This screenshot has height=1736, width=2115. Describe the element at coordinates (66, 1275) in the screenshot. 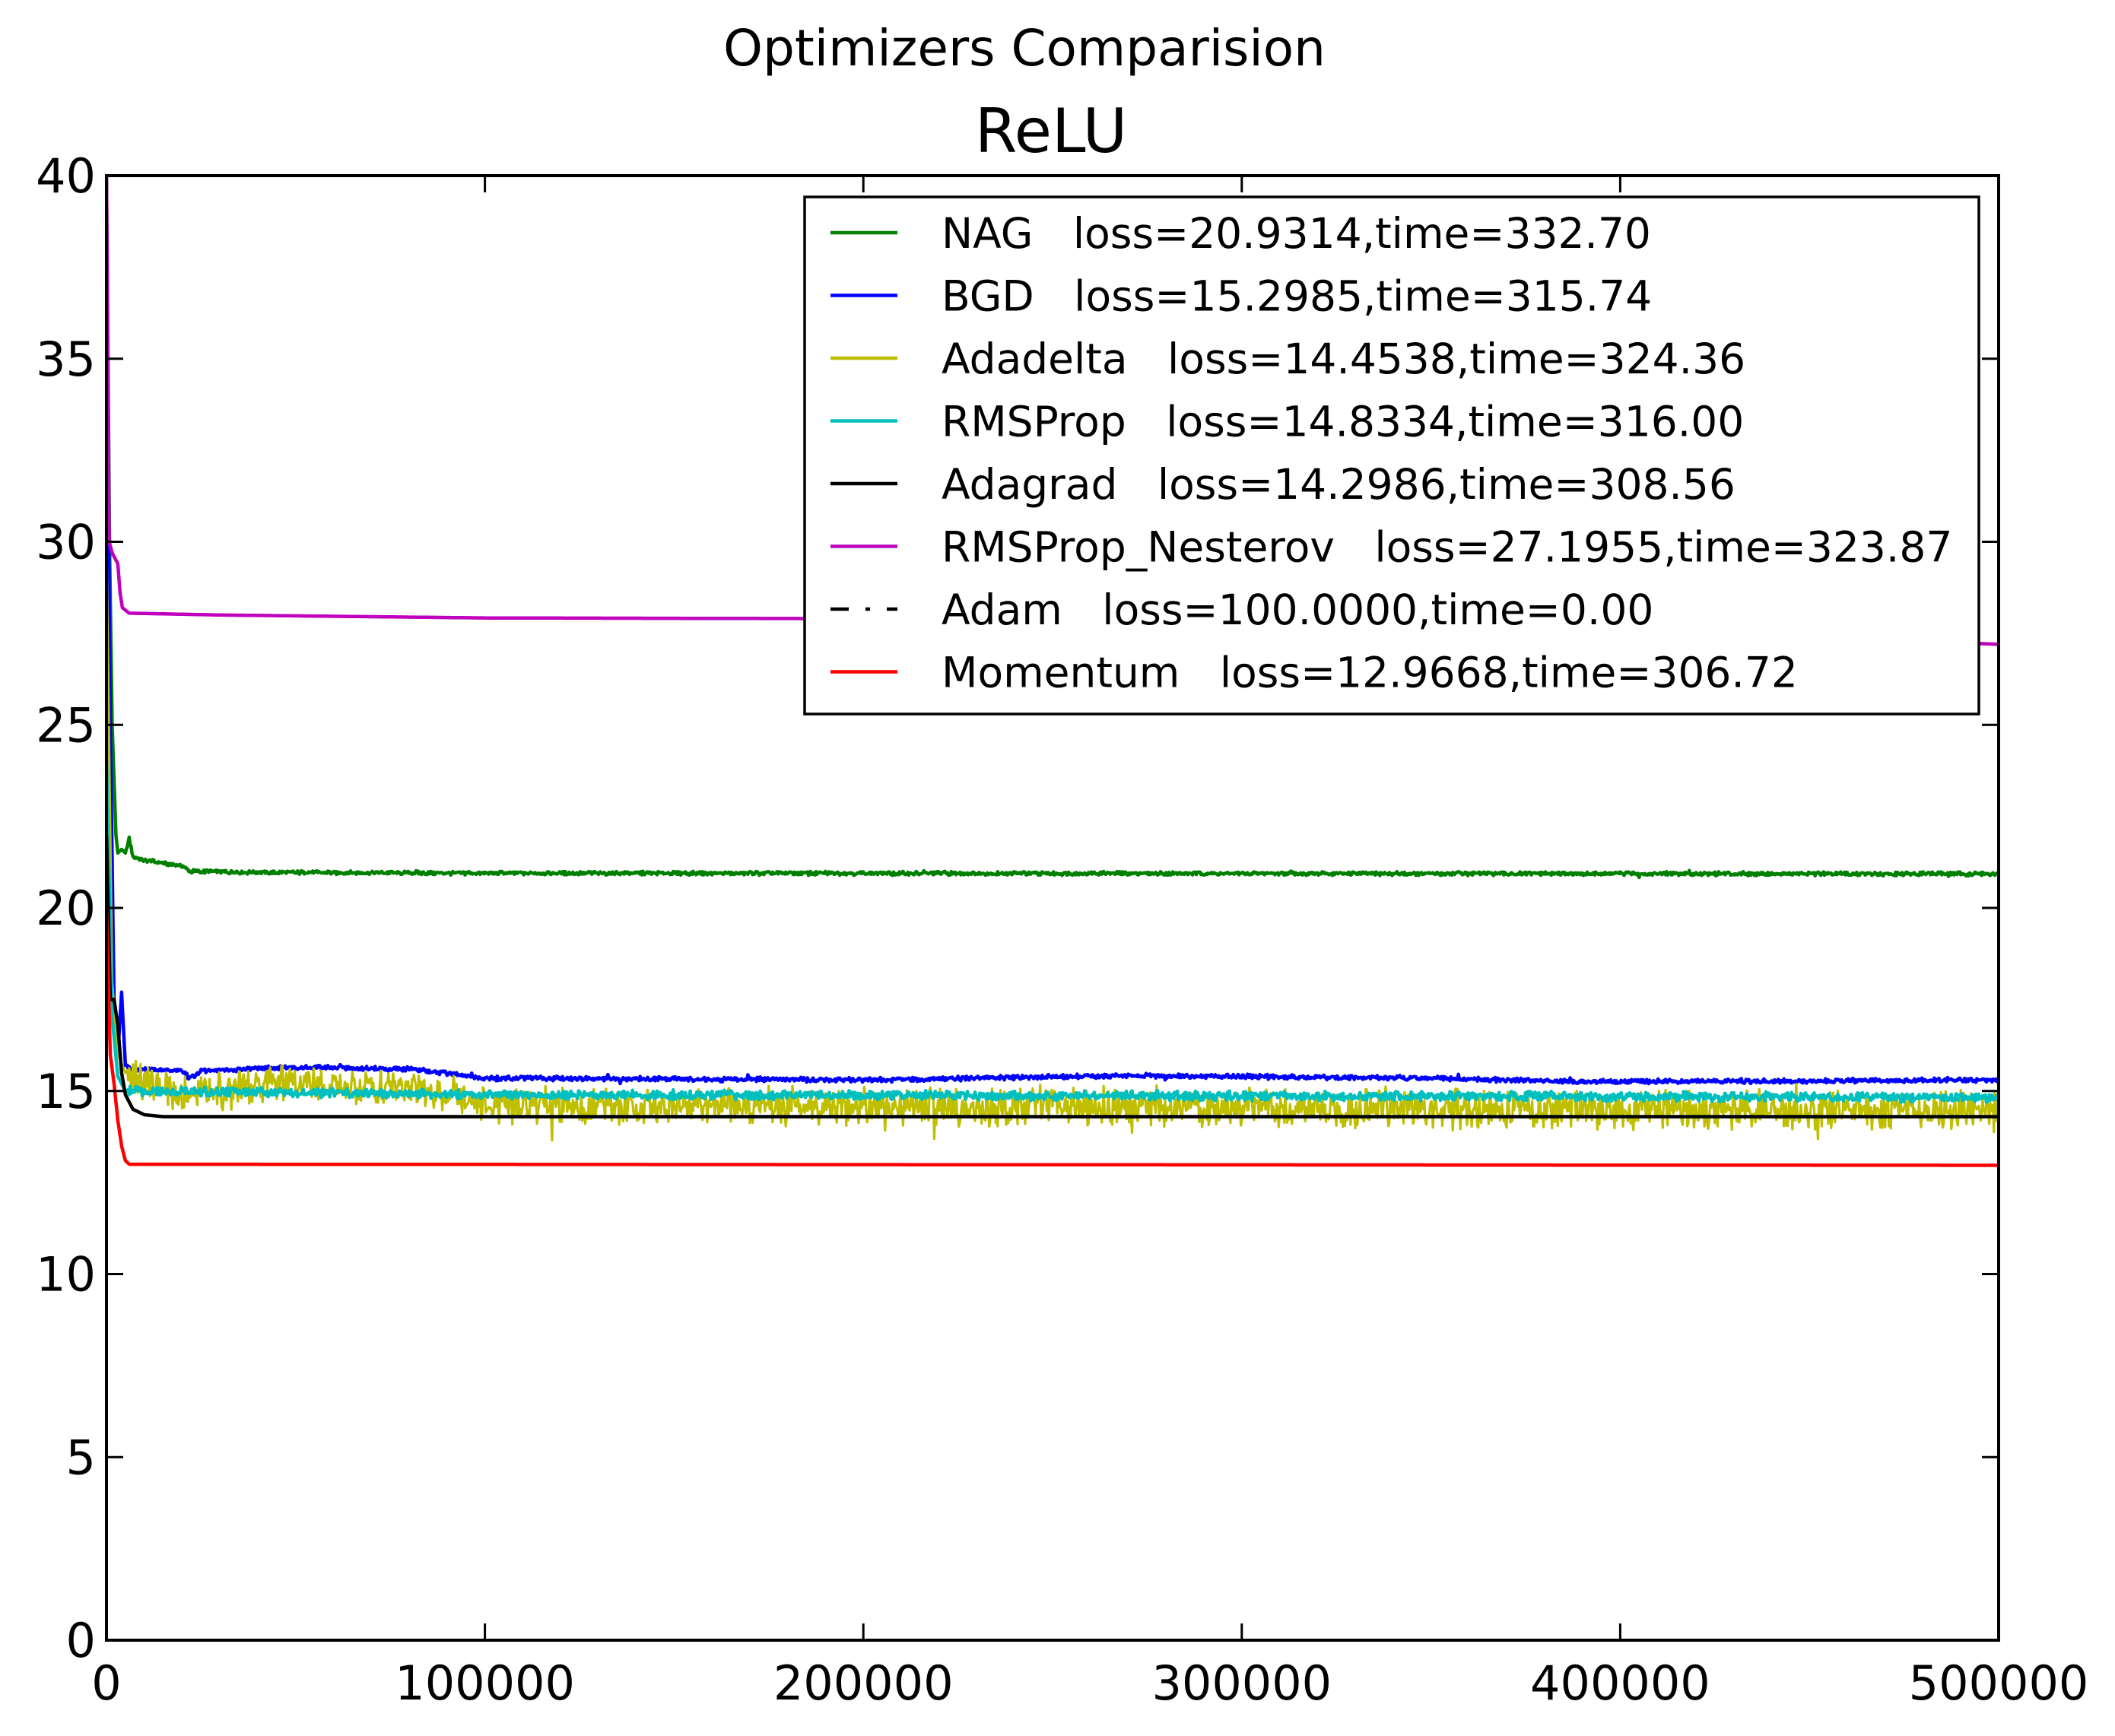

I see `y-tick-label: 10` at that location.